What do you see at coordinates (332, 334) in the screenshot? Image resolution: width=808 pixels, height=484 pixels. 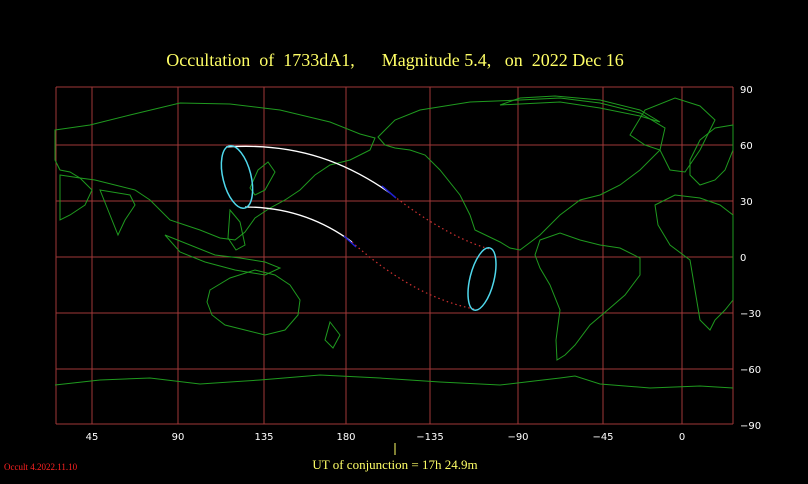 I see `new-zealand-coast` at bounding box center [332, 334].